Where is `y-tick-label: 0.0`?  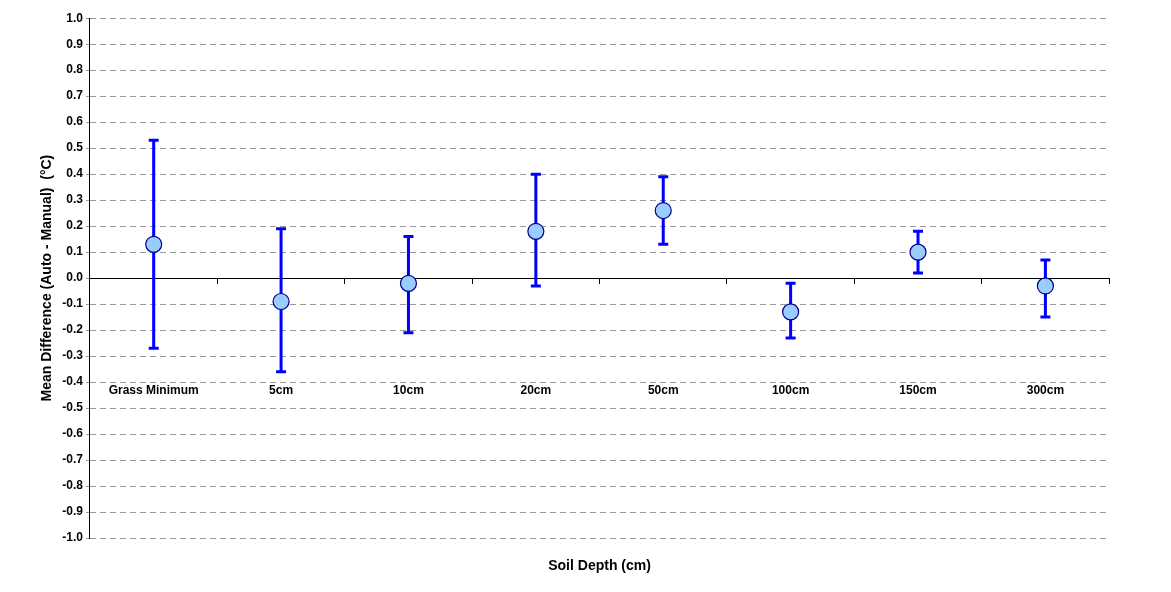
y-tick-label: 0.0 is located at coordinates (75, 277).